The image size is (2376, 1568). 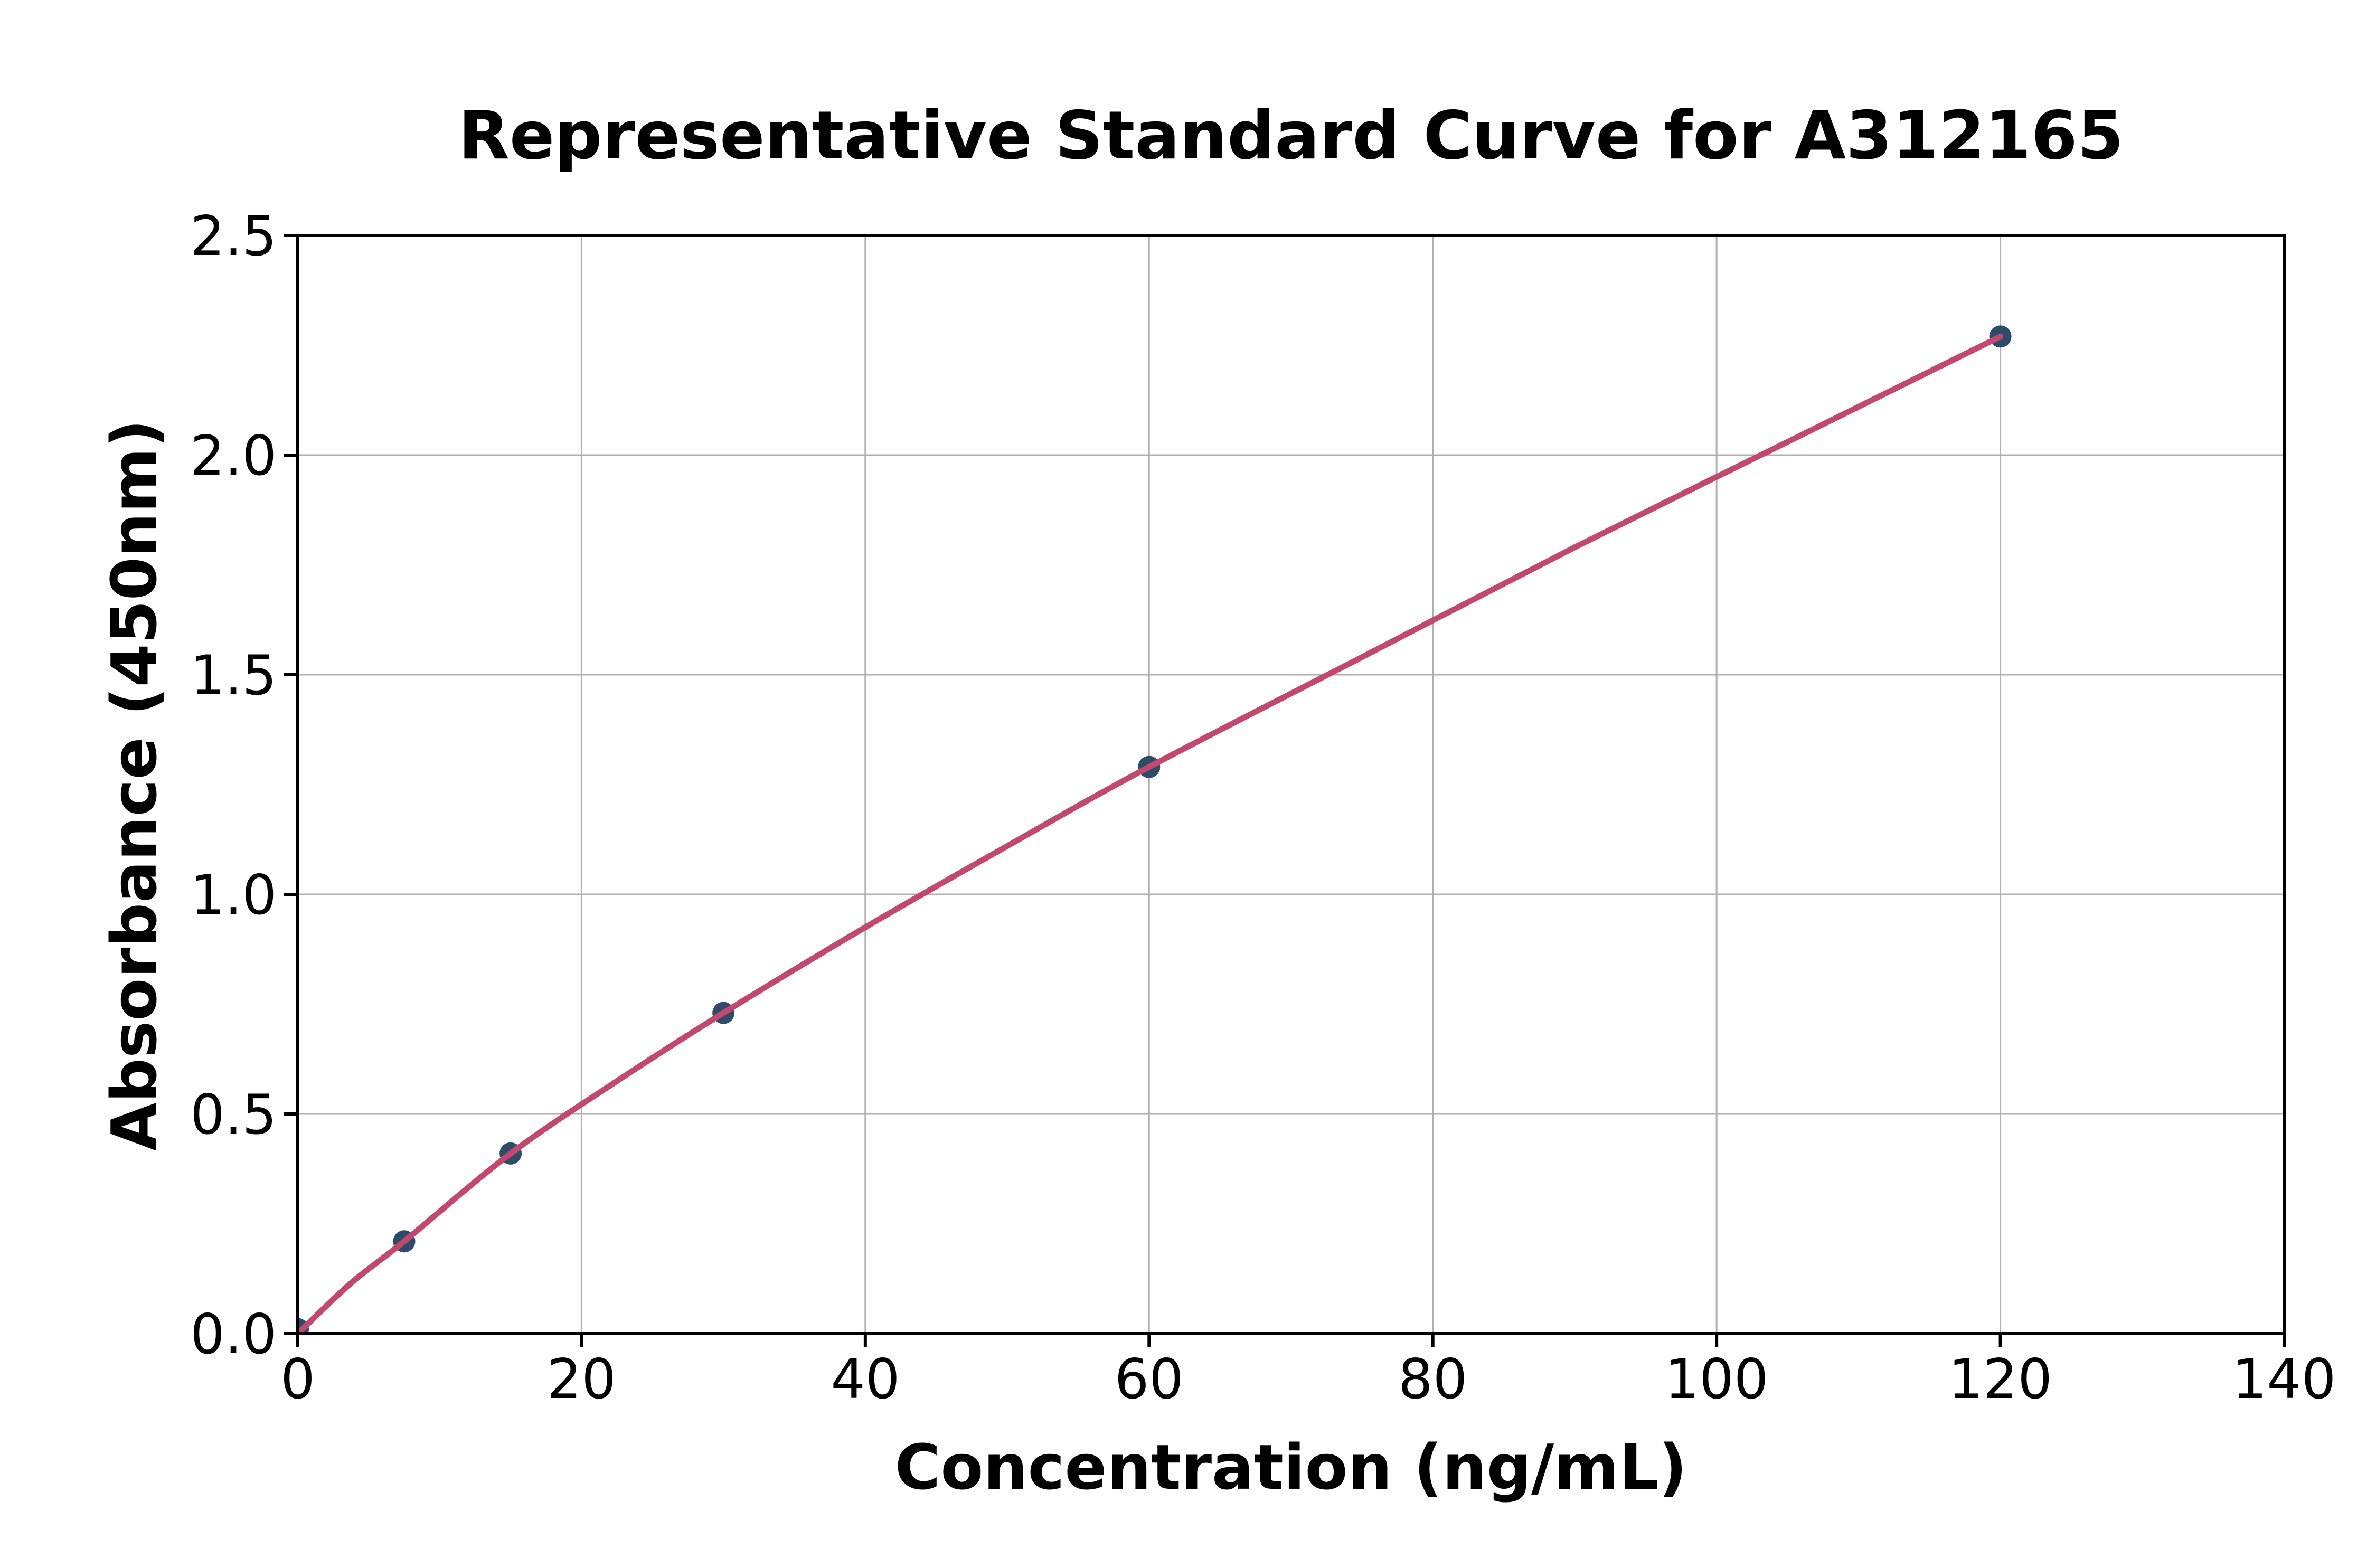 I want to click on x-tick-label: 60, so click(x=1150, y=1380).